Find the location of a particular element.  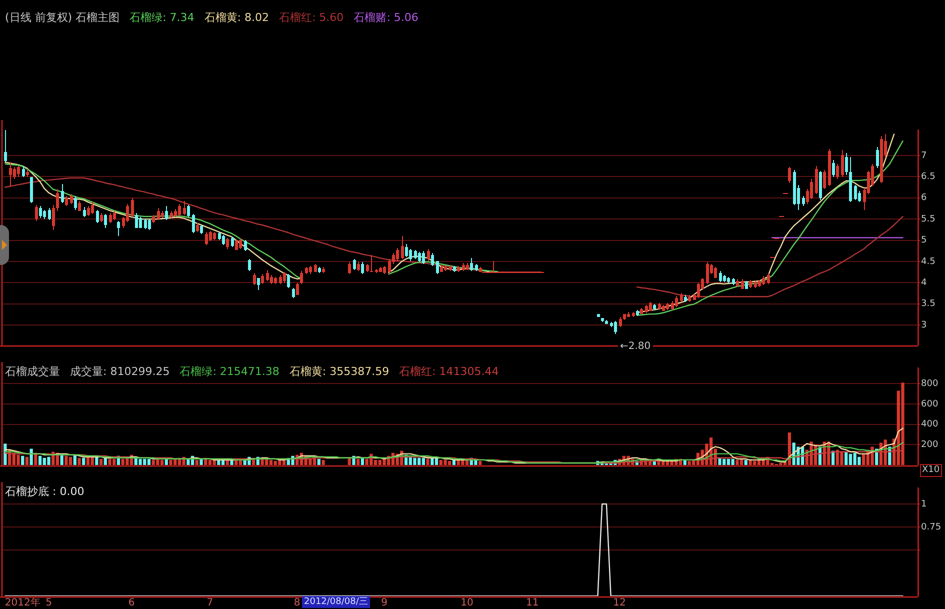

y-tick-label: 200 is located at coordinates (929, 445).